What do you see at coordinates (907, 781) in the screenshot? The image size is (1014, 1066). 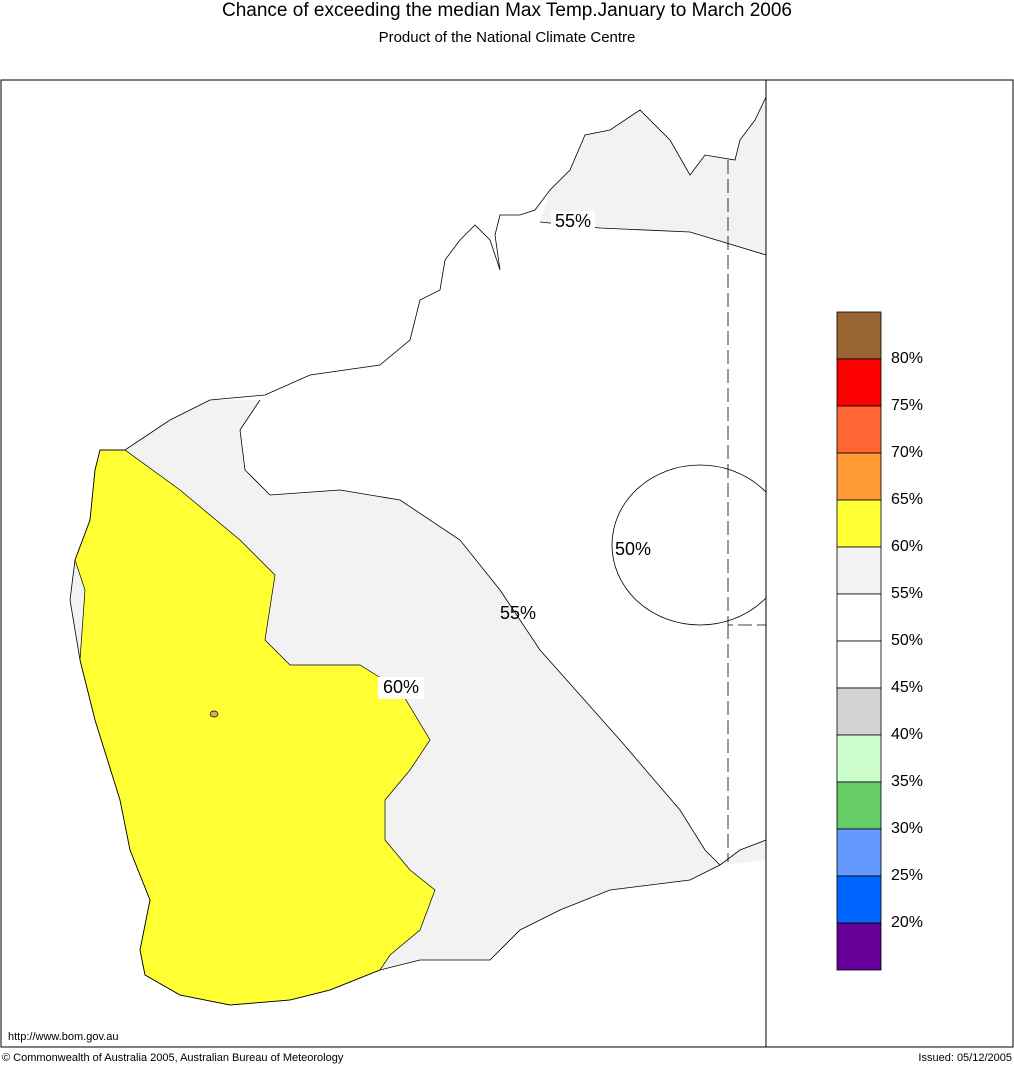 I see `legend-label: 35%` at bounding box center [907, 781].